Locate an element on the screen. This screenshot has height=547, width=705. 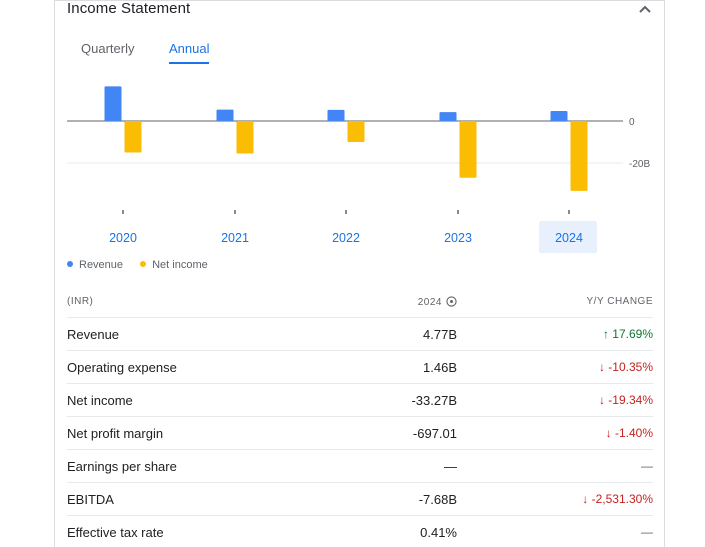
bar-net-income-2024 is located at coordinates (579, 156).